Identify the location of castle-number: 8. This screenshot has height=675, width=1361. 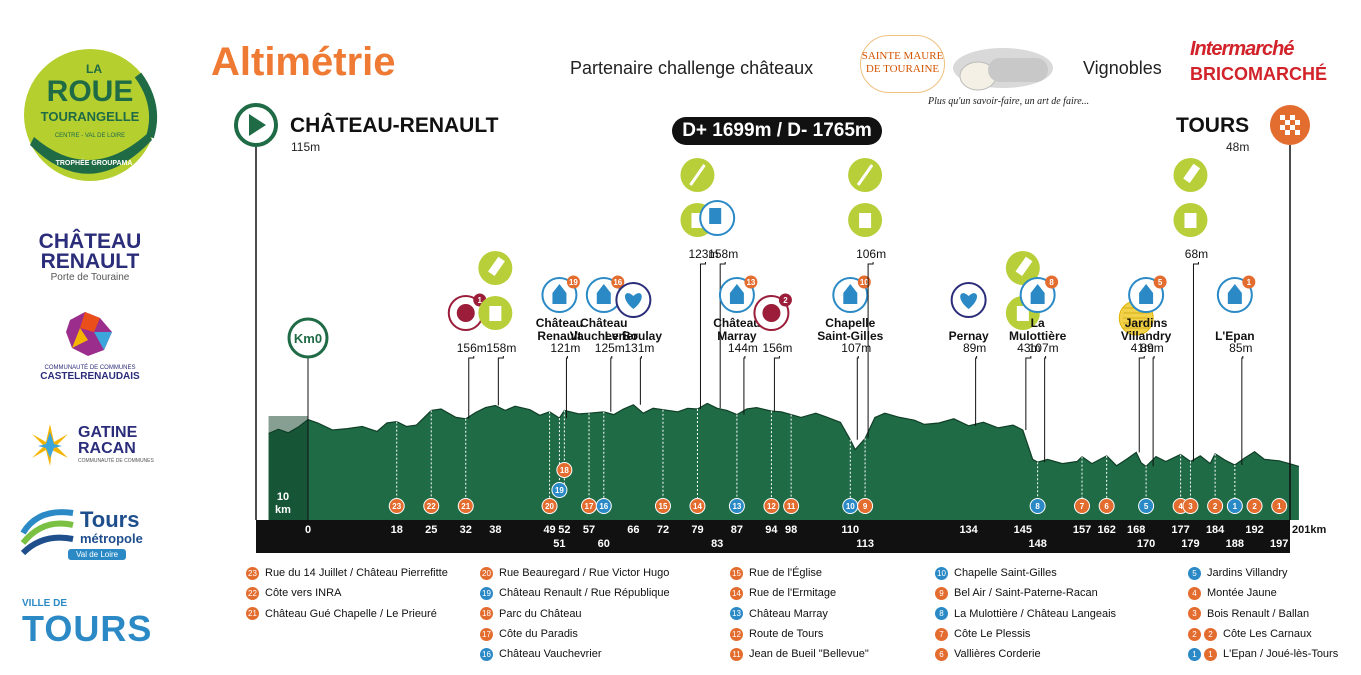
(1051, 282).